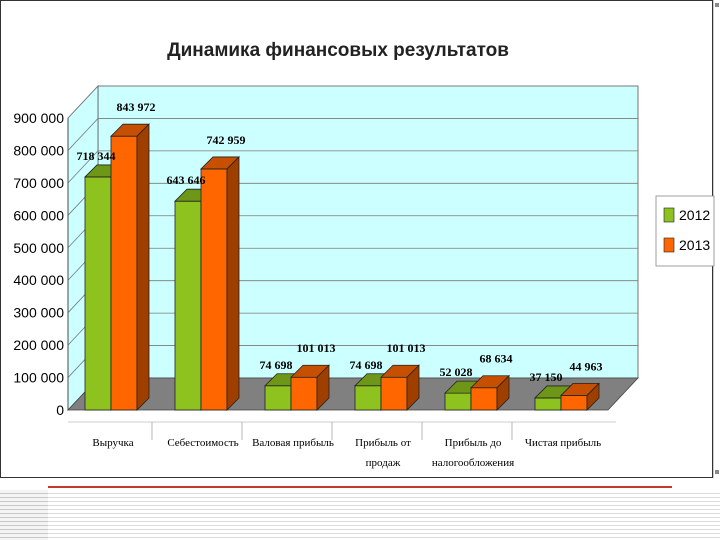  Describe the element at coordinates (717, 5) in the screenshot. I see `scroll-up-arrow-icon` at that location.